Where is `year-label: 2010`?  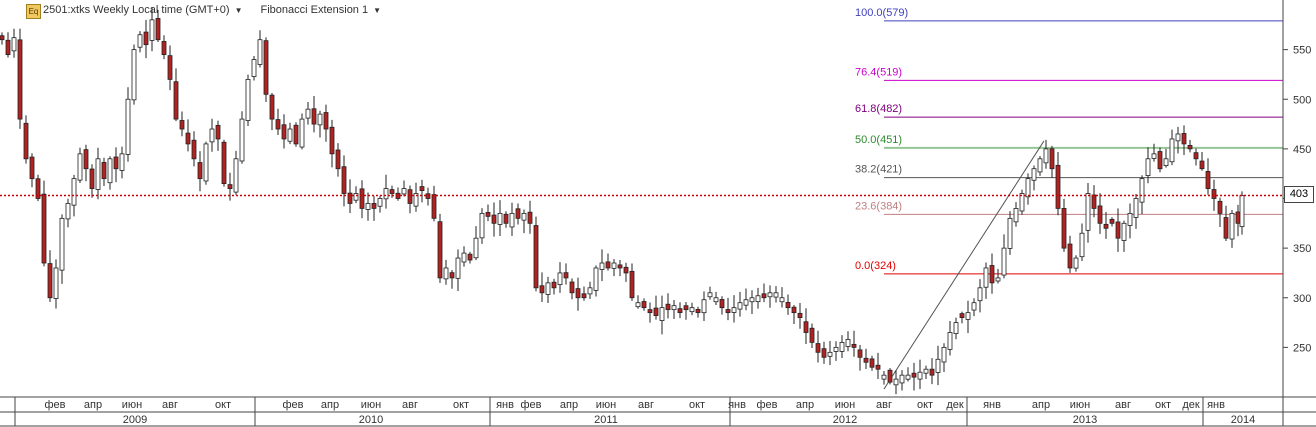
year-label: 2010 is located at coordinates (371, 420).